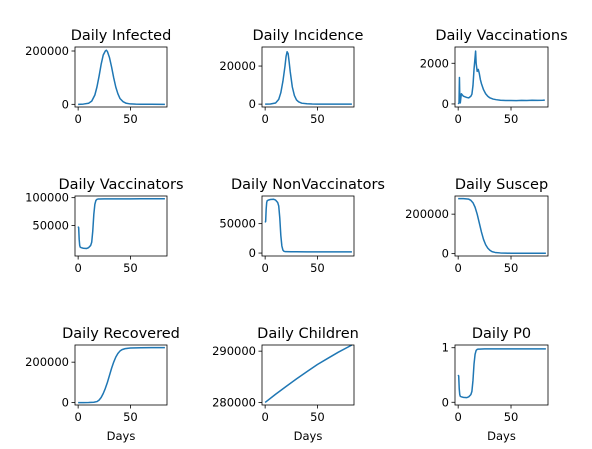  I want to click on chart-6: Daily Recovered 0 50 0 200000 Days, so click(102, 384).